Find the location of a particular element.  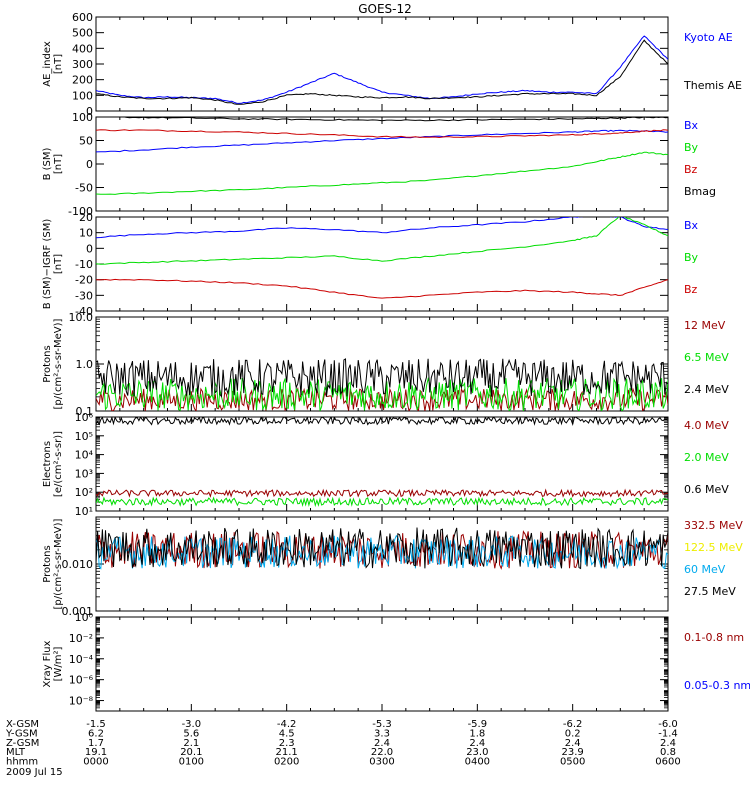

legend-entry: 332.5 MeV is located at coordinates (713, 525).